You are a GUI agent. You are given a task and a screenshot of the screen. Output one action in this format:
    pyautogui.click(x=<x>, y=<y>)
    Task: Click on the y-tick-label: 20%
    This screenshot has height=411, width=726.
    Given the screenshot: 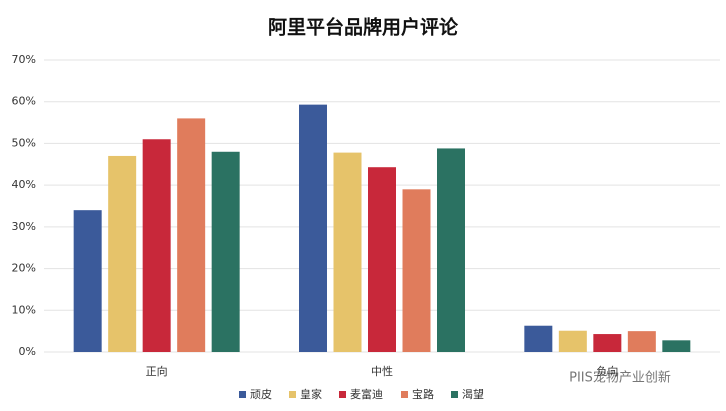 What is the action you would take?
    pyautogui.click(x=24, y=268)
    